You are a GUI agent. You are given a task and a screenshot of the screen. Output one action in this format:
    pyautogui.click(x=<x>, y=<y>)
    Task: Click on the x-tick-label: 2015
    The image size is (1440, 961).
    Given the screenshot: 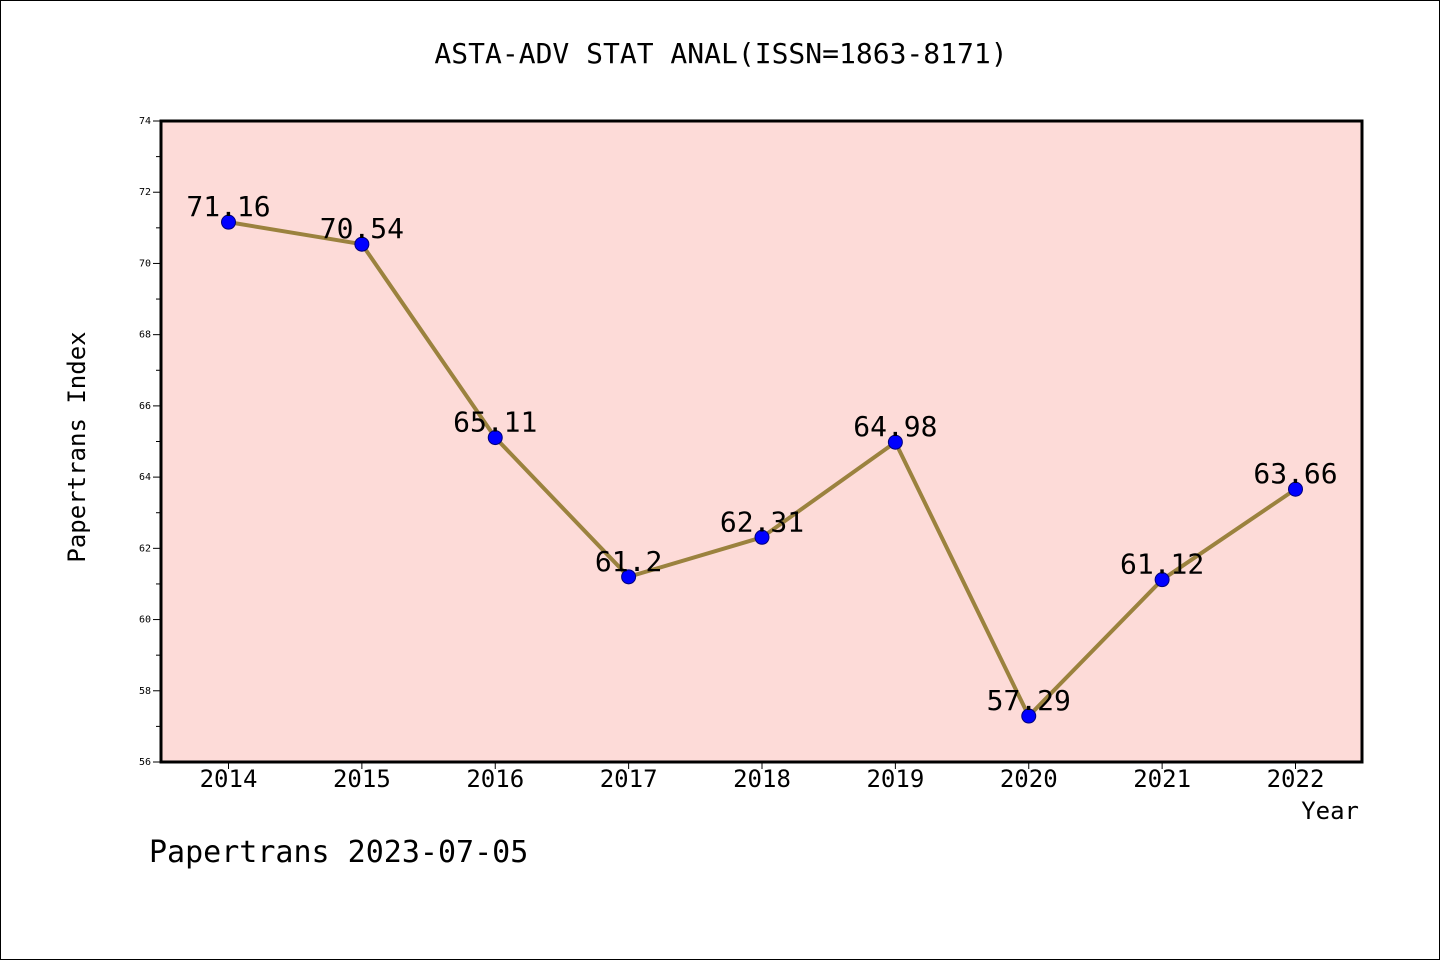 What is the action you would take?
    pyautogui.click(x=362, y=779)
    